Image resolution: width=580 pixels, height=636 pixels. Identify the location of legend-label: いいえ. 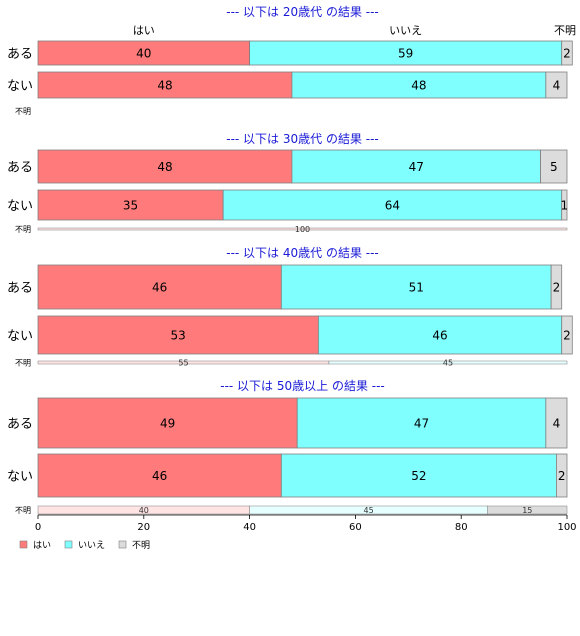
(91, 545).